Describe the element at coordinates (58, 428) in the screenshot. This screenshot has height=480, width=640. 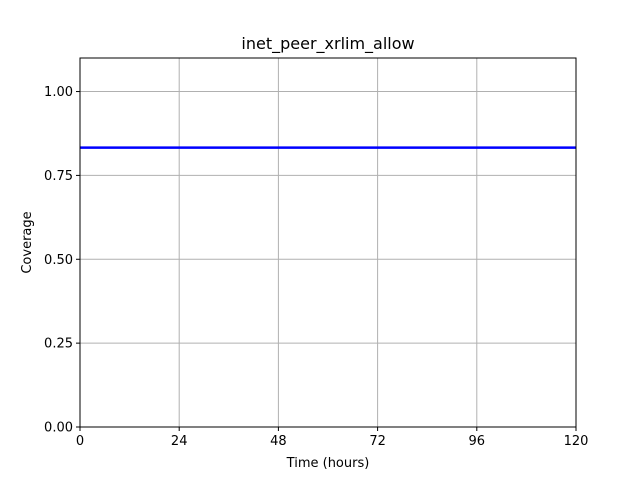
I see `y-tick-label: 0.00` at that location.